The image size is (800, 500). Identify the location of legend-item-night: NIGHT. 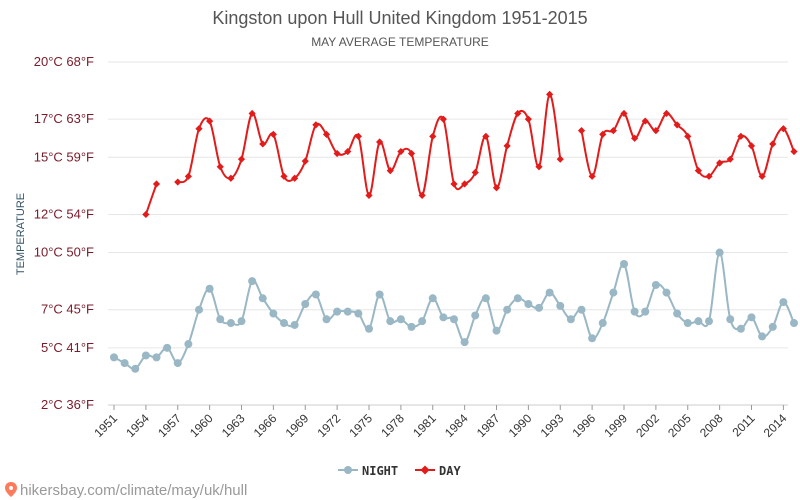
(368, 471).